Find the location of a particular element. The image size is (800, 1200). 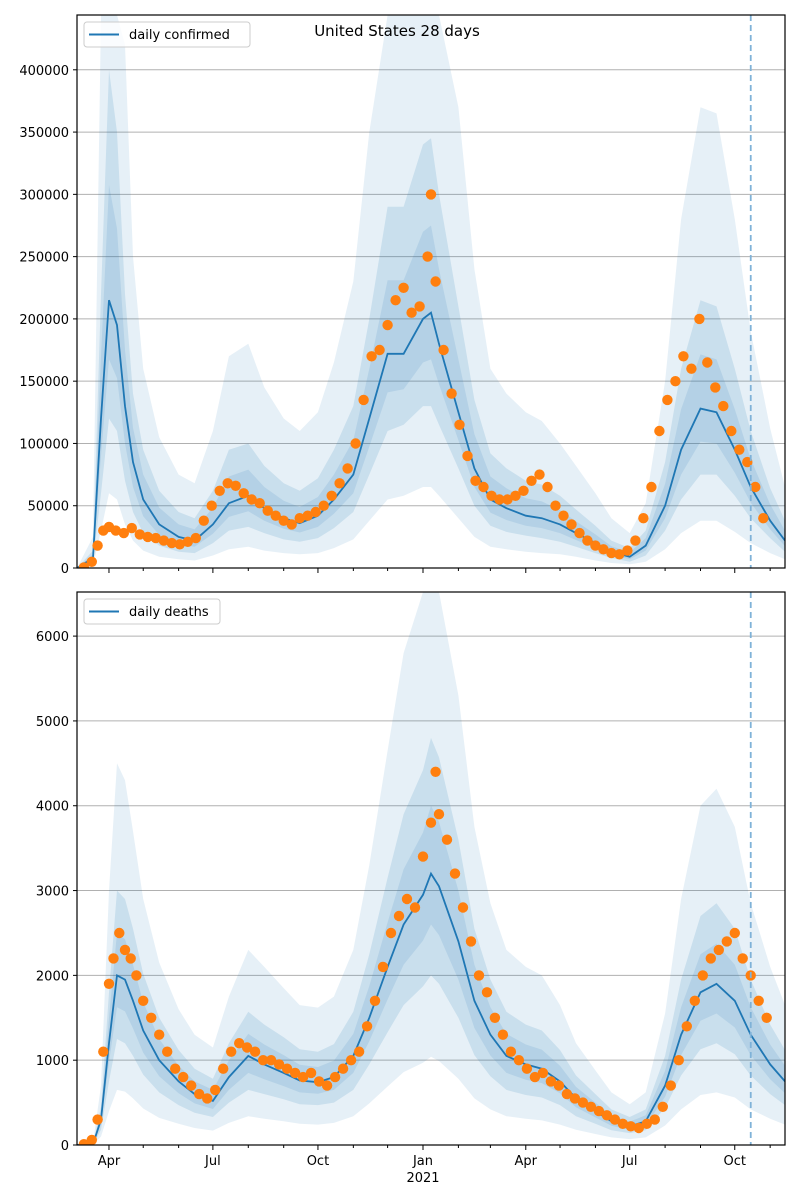

y-tick-label: 4000 is located at coordinates (52, 807).